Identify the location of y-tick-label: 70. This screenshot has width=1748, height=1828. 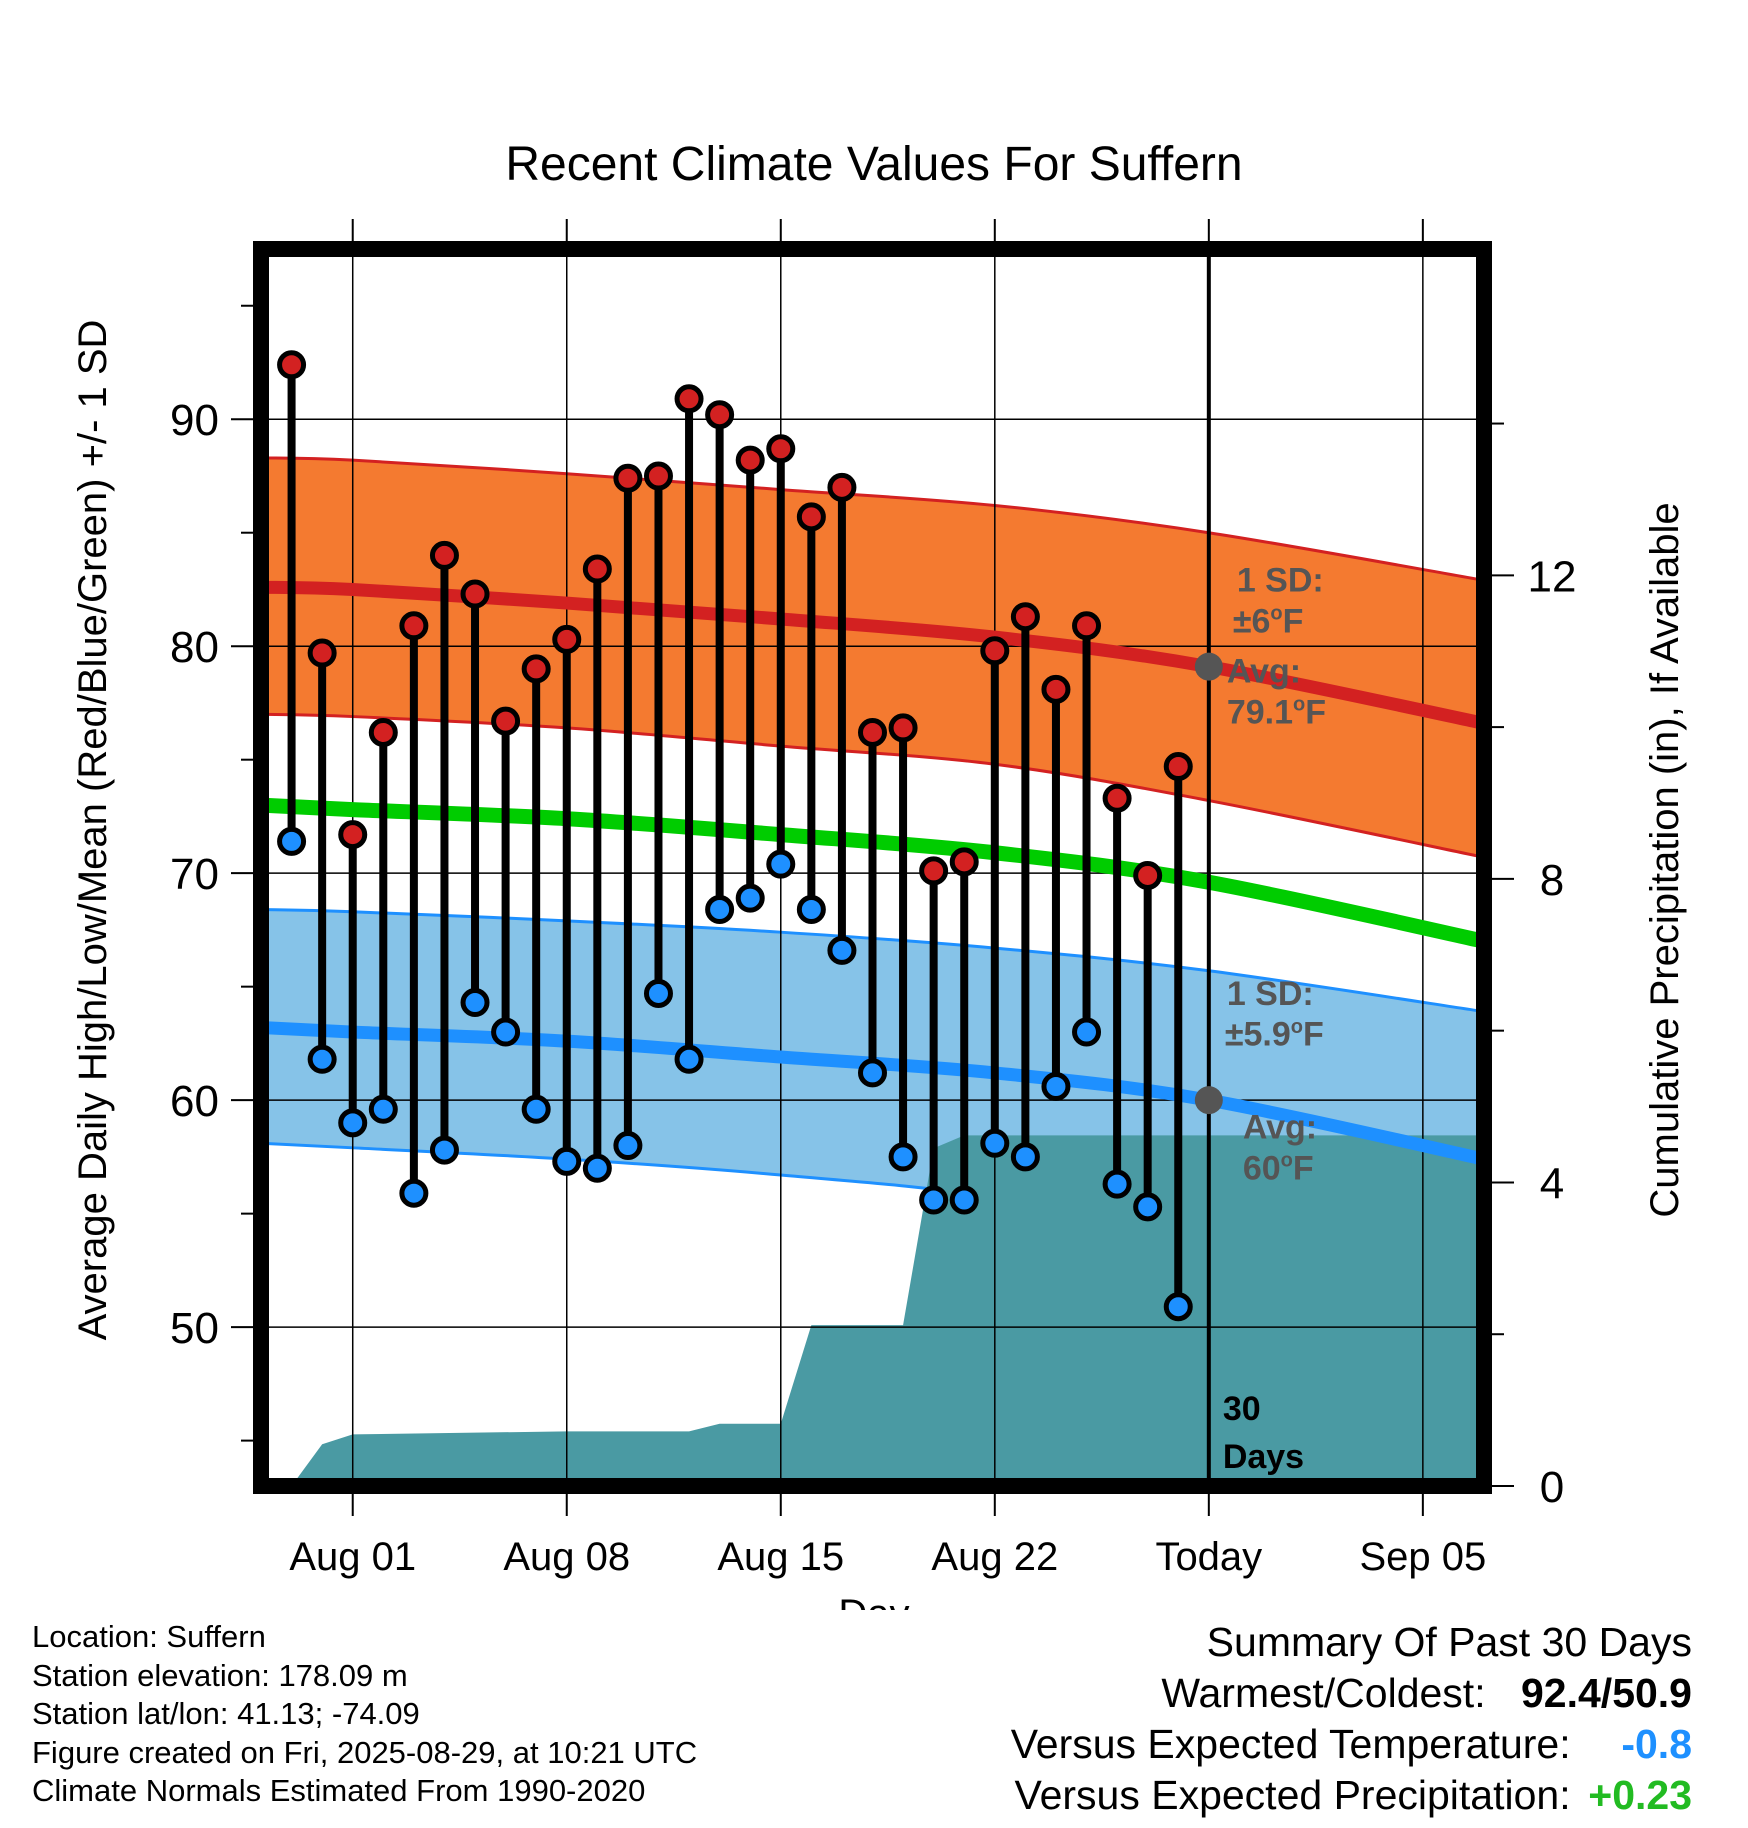
(194, 874).